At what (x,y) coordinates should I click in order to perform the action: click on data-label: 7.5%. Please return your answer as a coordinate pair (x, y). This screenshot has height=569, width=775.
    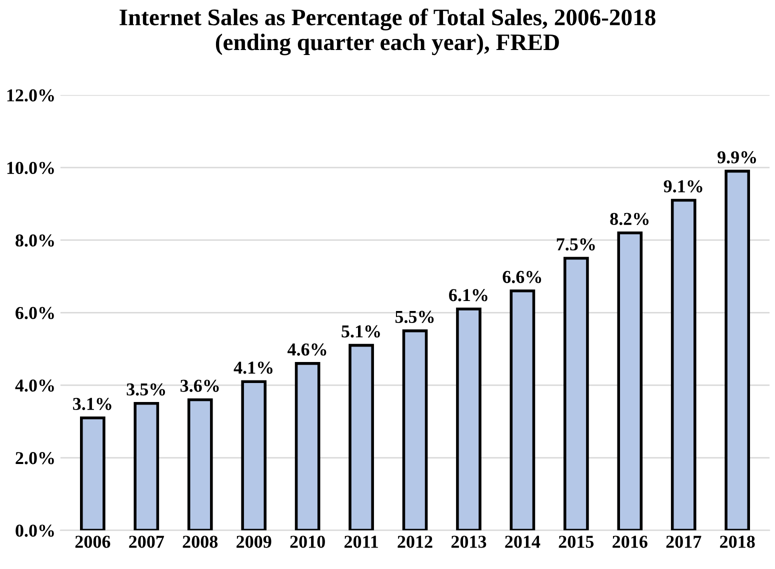
    Looking at the image, I should click on (575, 244).